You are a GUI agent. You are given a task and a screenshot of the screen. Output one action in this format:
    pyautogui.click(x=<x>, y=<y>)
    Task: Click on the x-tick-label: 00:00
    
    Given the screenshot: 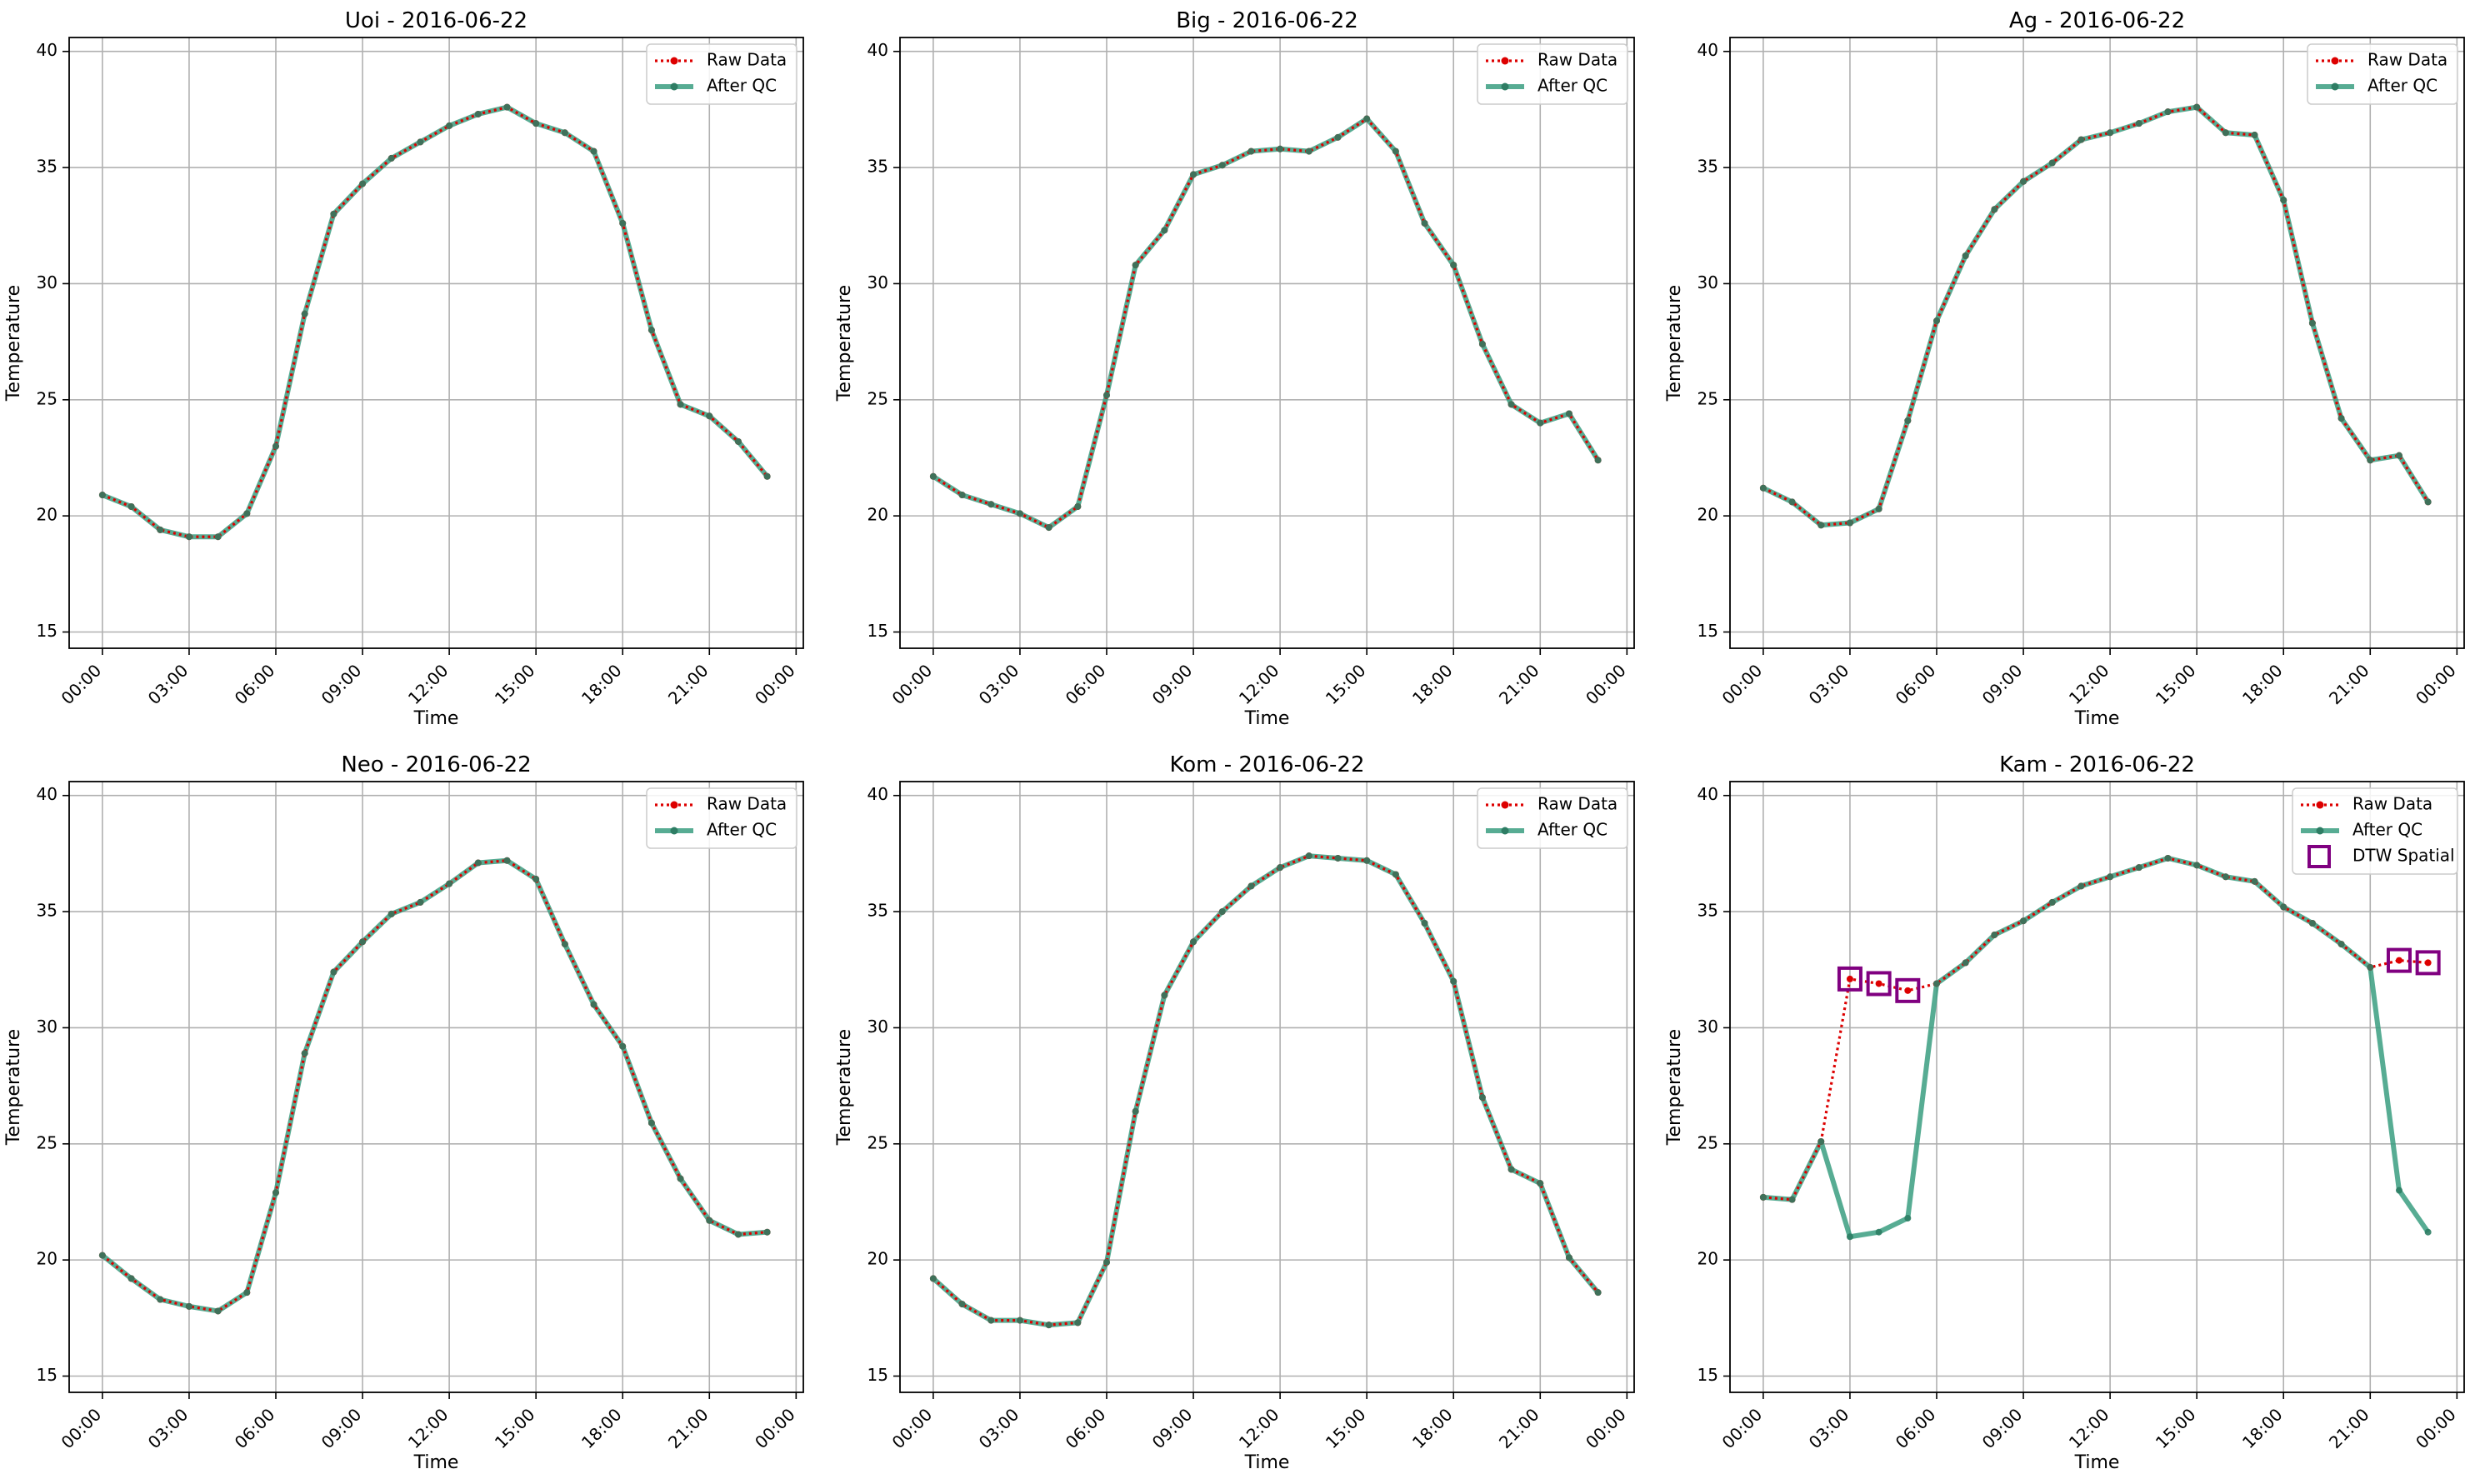 What is the action you would take?
    pyautogui.click(x=1606, y=684)
    